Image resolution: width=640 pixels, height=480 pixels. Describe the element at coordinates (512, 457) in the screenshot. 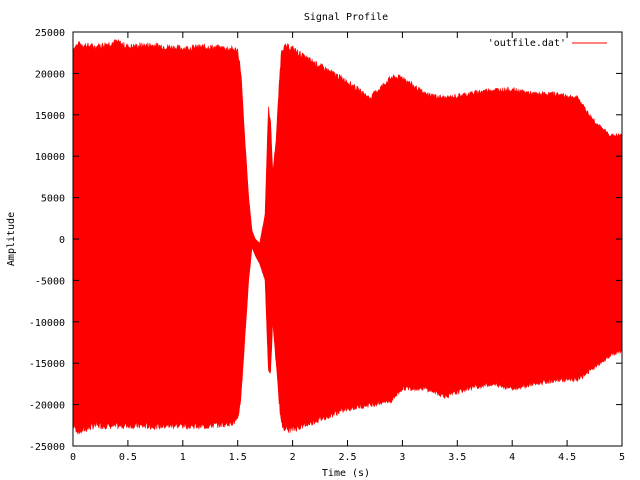

I see `x-tick-label: 4` at that location.